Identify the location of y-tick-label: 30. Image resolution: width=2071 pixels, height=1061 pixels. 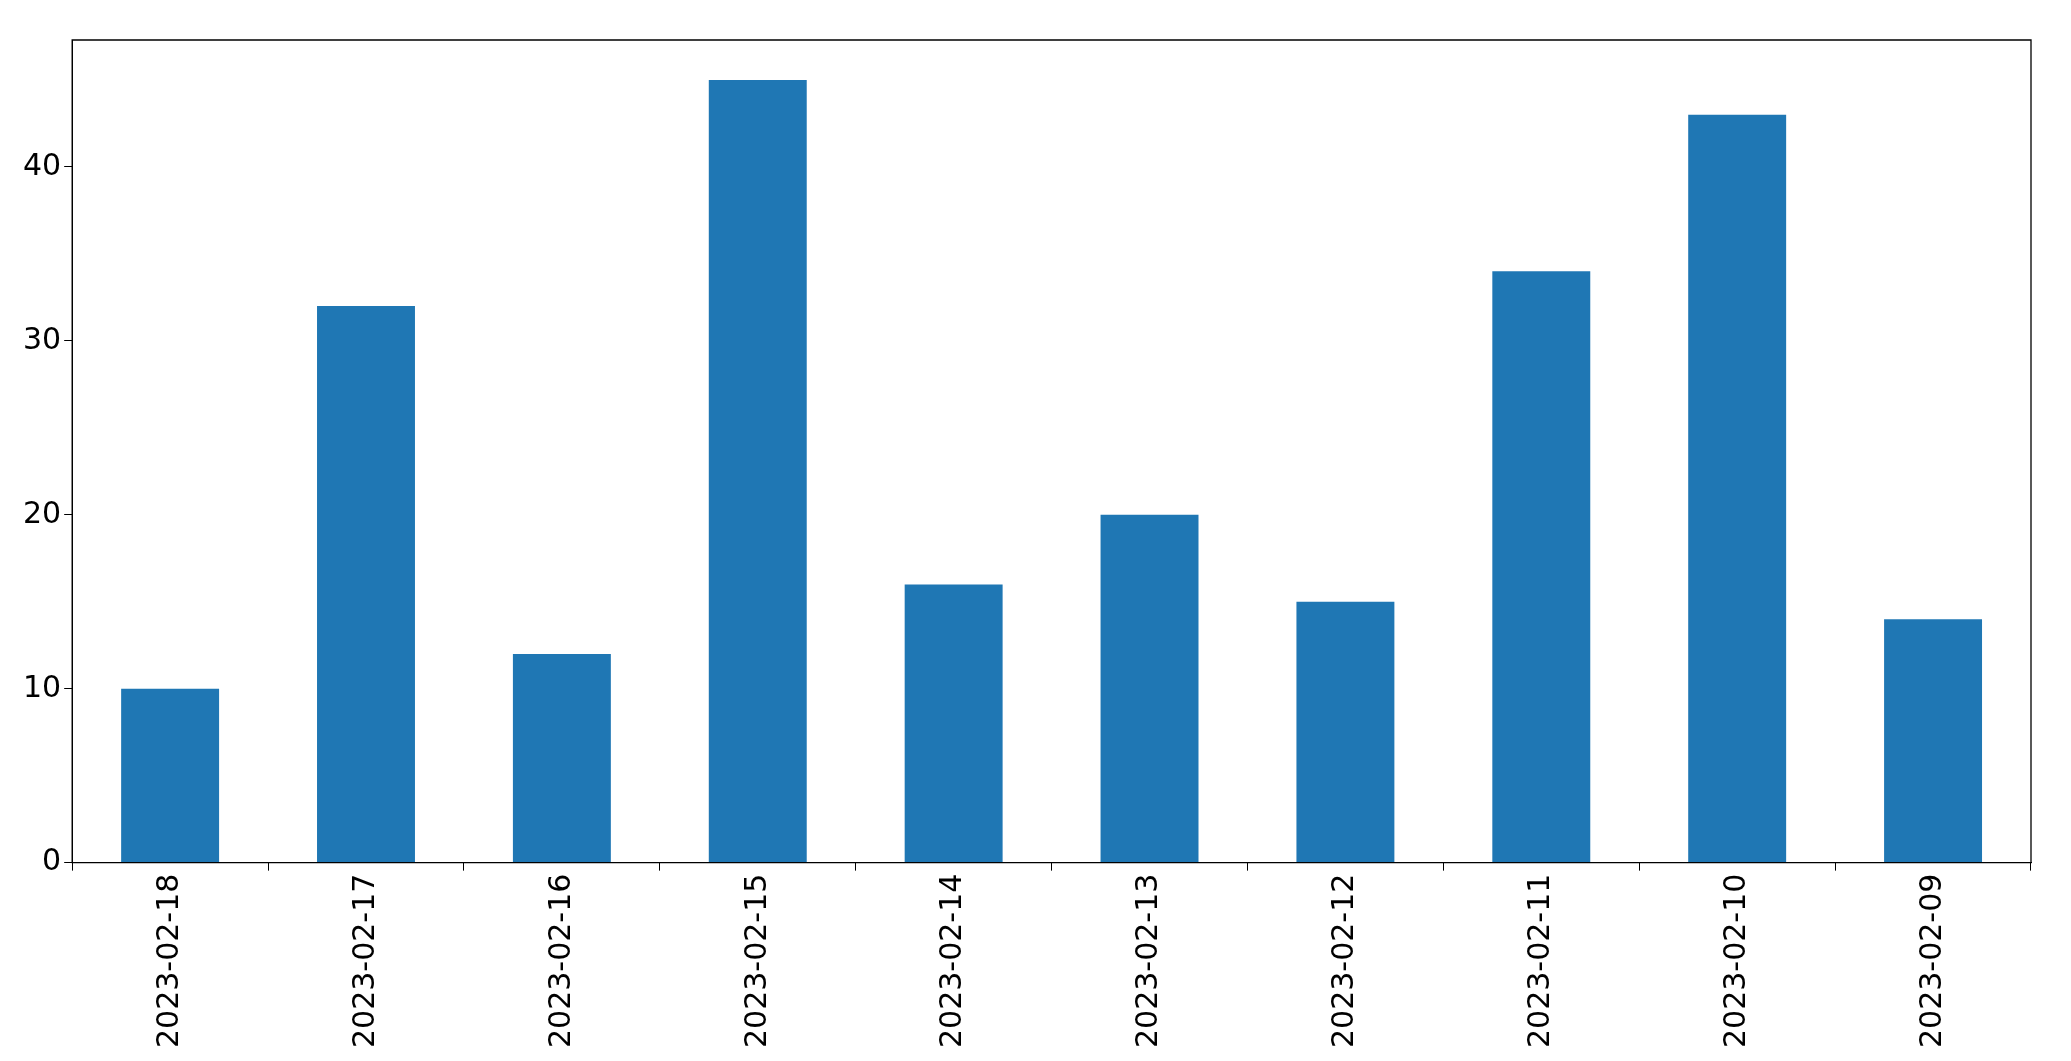
(42, 338).